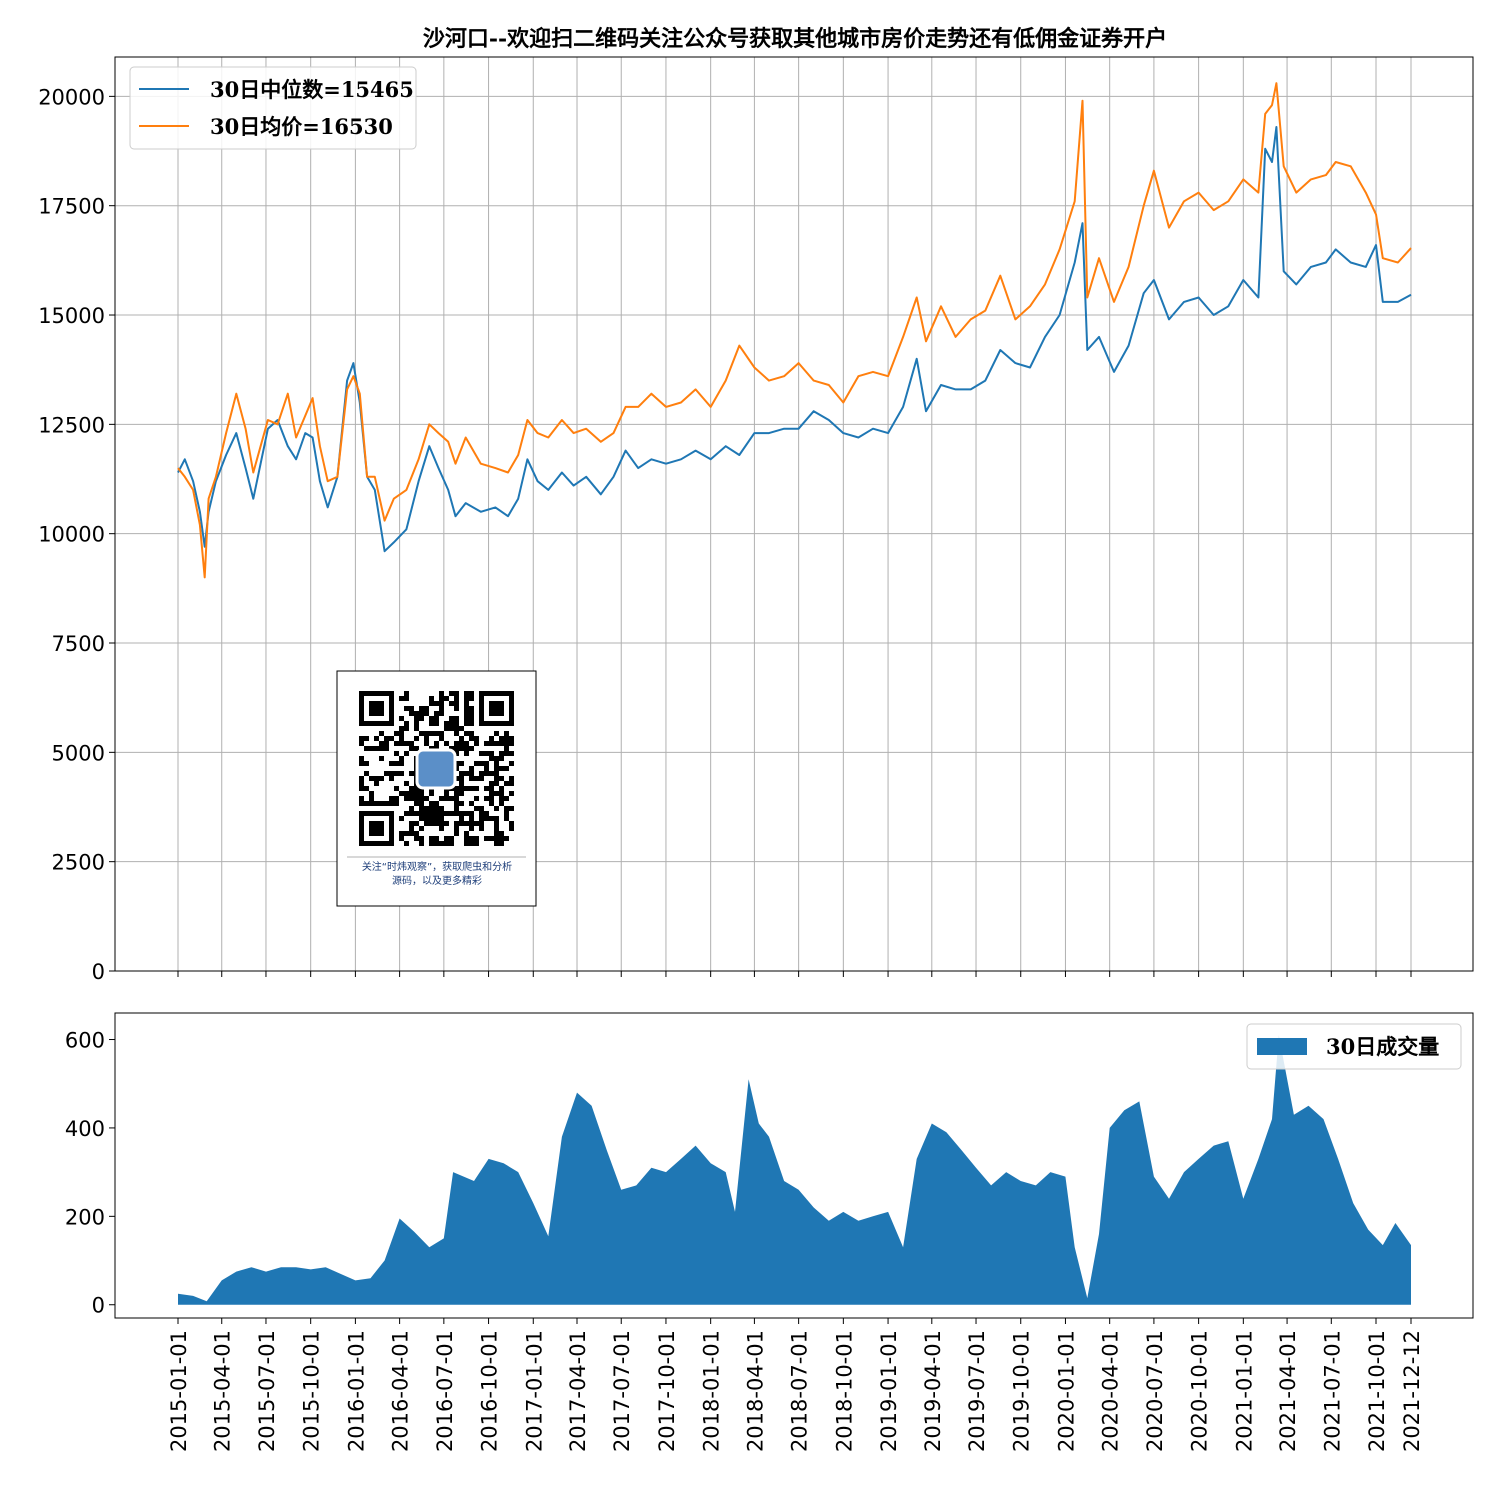 The width and height of the screenshot is (1500, 1504). What do you see at coordinates (496, 708) in the screenshot?
I see `qr-finder-core` at bounding box center [496, 708].